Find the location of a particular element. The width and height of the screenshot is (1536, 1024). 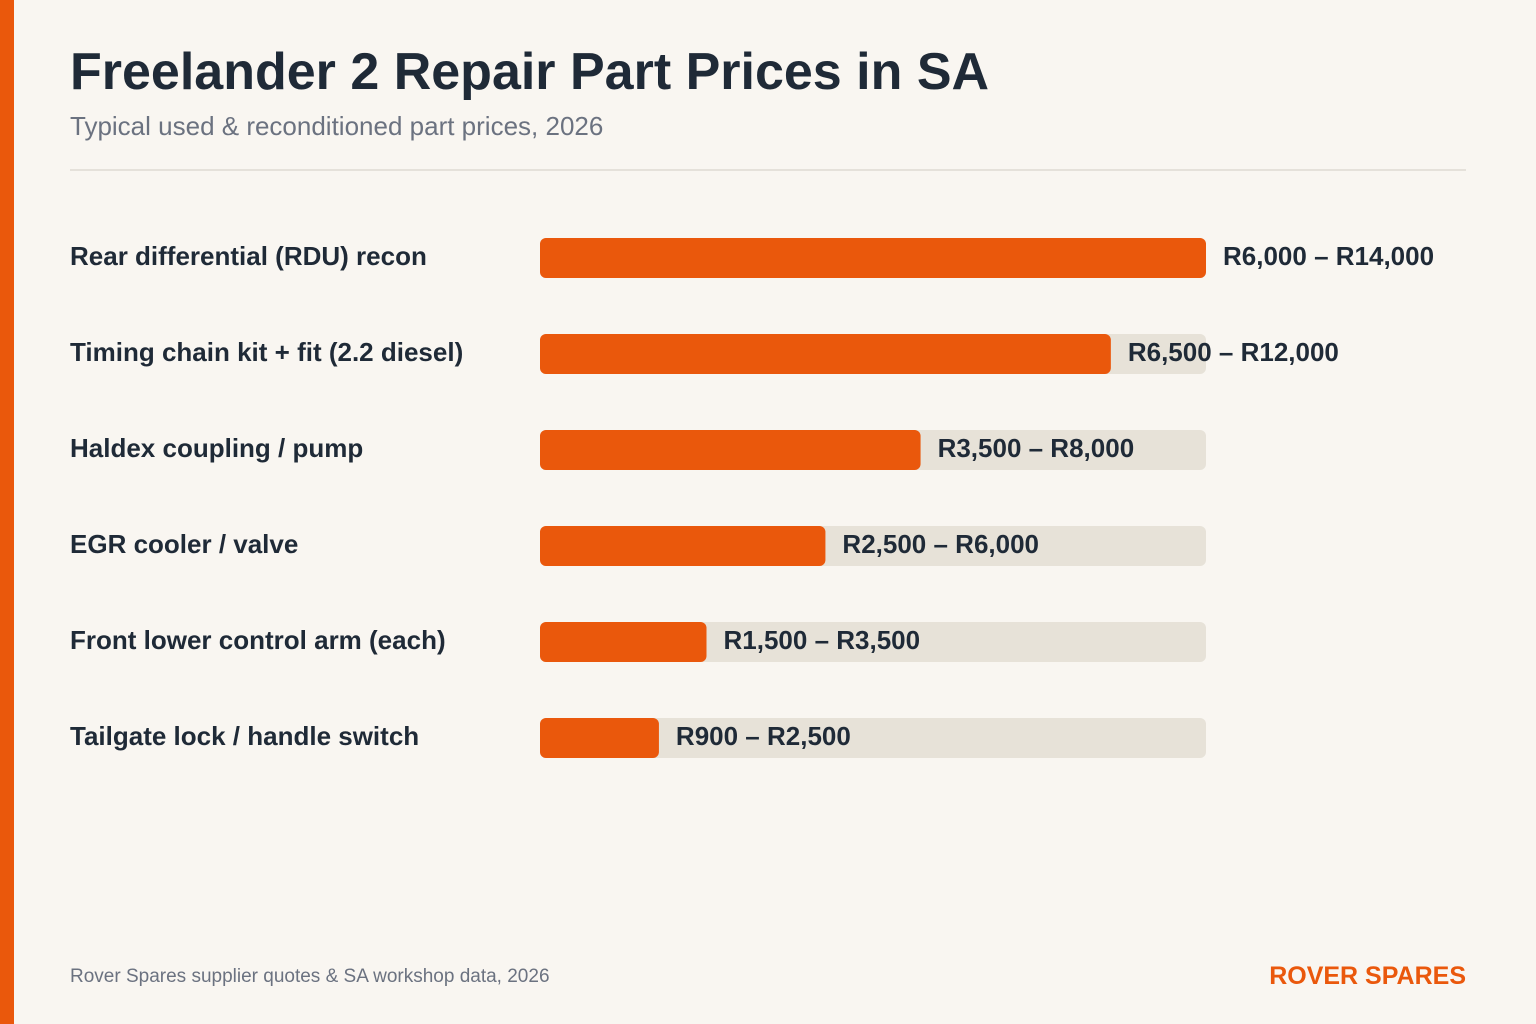

chart-title: Freelander 2 Repair Part Prices in SA is located at coordinates (530, 72).